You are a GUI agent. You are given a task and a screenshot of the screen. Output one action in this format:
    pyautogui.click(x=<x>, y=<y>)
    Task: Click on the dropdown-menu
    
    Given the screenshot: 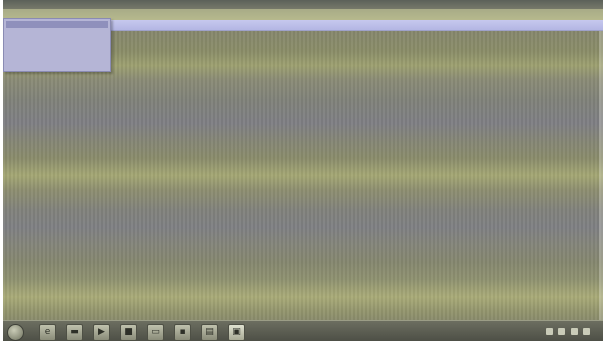 What is the action you would take?
    pyautogui.click(x=57, y=45)
    